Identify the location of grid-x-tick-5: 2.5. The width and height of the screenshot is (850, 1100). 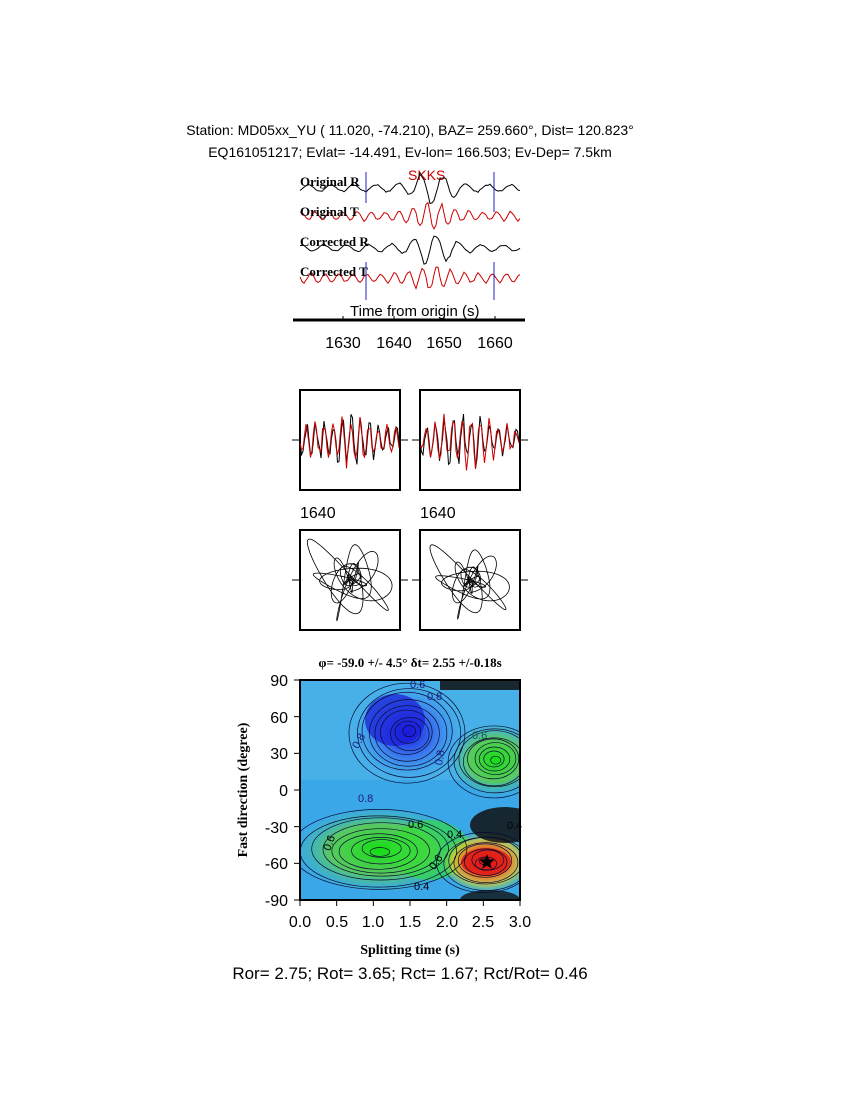
(483, 922).